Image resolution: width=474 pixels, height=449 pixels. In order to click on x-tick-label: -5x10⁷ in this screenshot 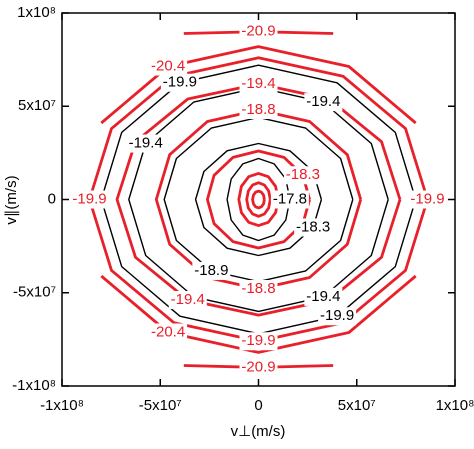, I will do `click(160, 405)`.